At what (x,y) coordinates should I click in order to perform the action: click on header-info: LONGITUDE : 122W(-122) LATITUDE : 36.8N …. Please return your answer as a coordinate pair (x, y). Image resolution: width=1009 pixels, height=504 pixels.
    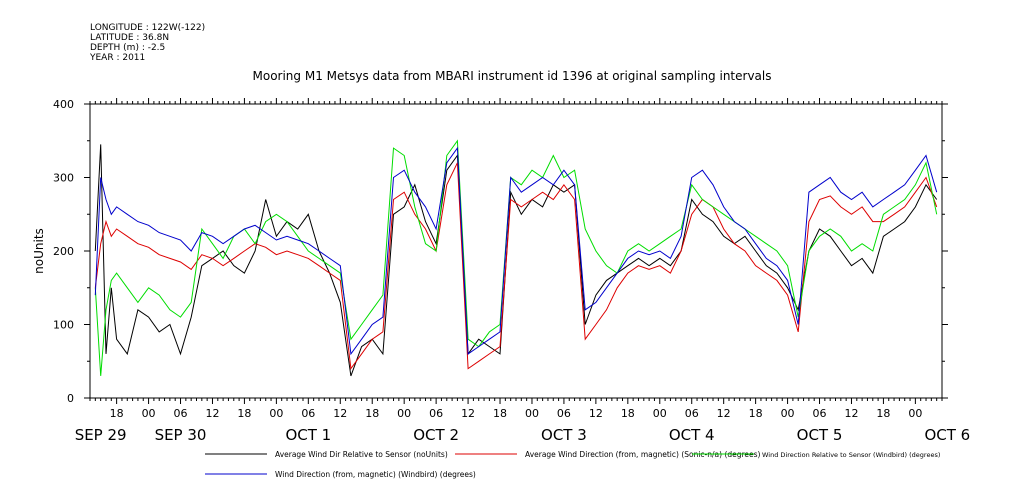
    Looking at the image, I should click on (147, 43).